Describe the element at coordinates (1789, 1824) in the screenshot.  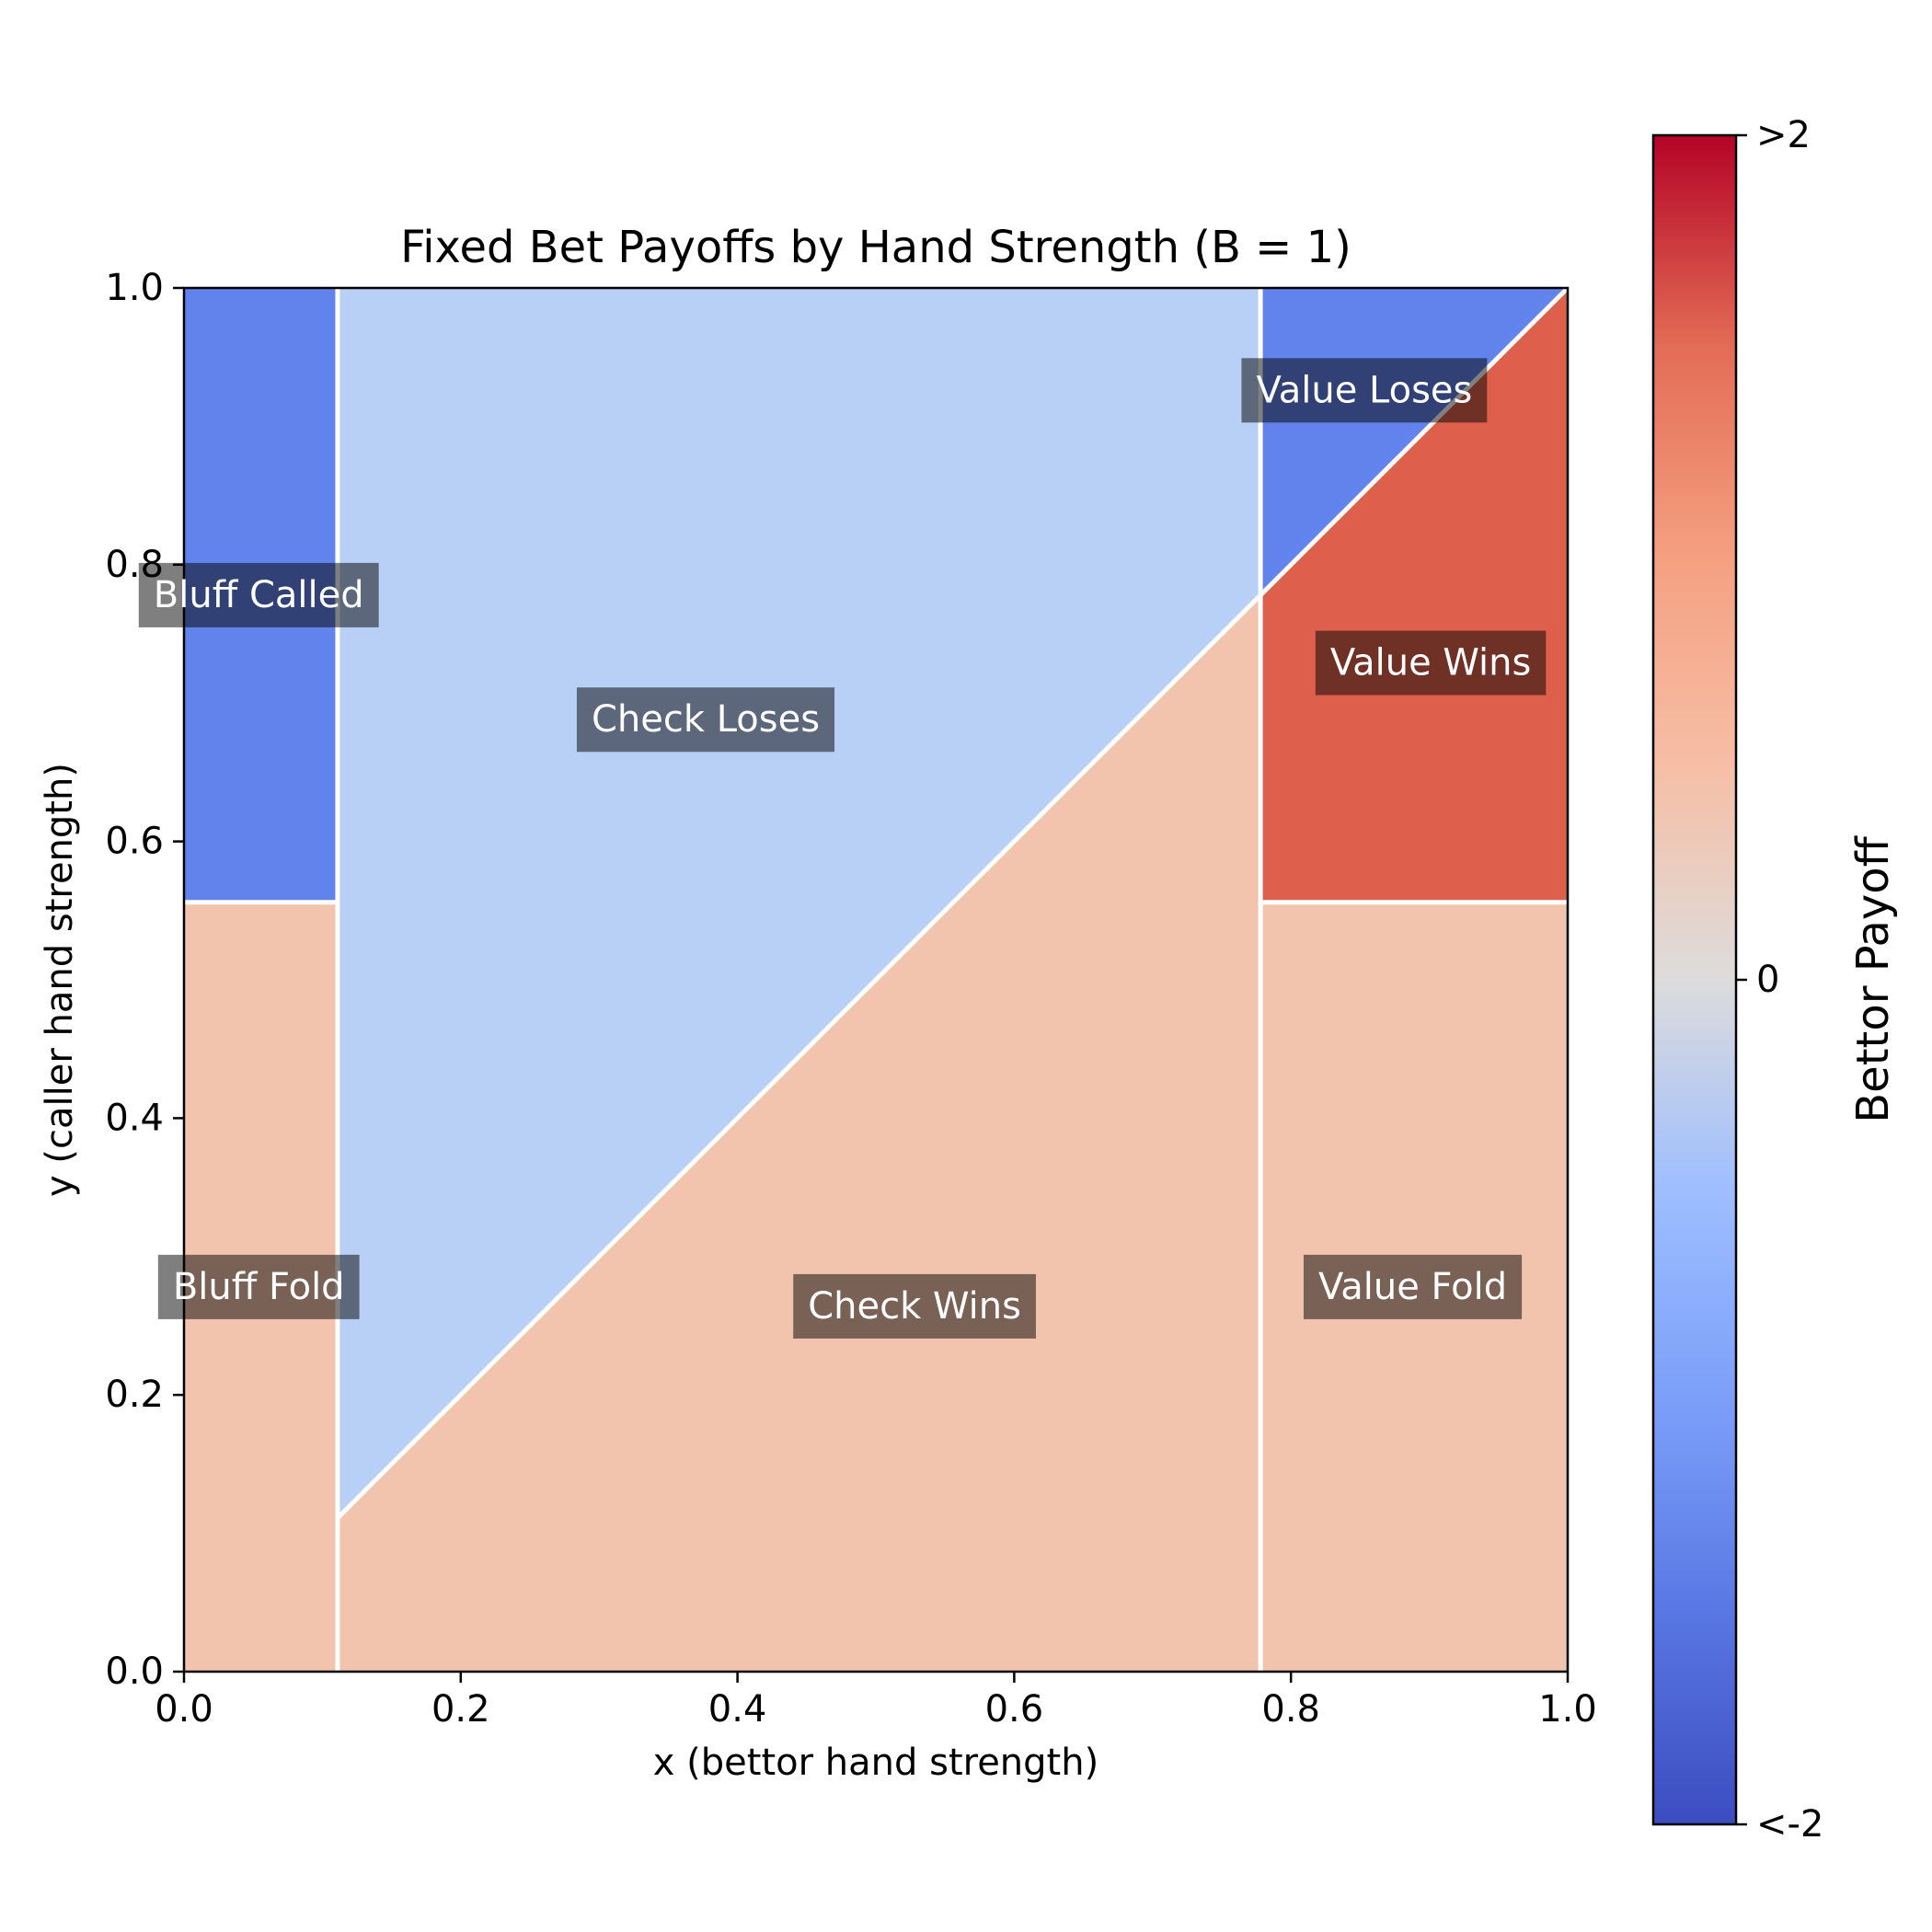
I see `colorbar-tick-label: <-2` at that location.